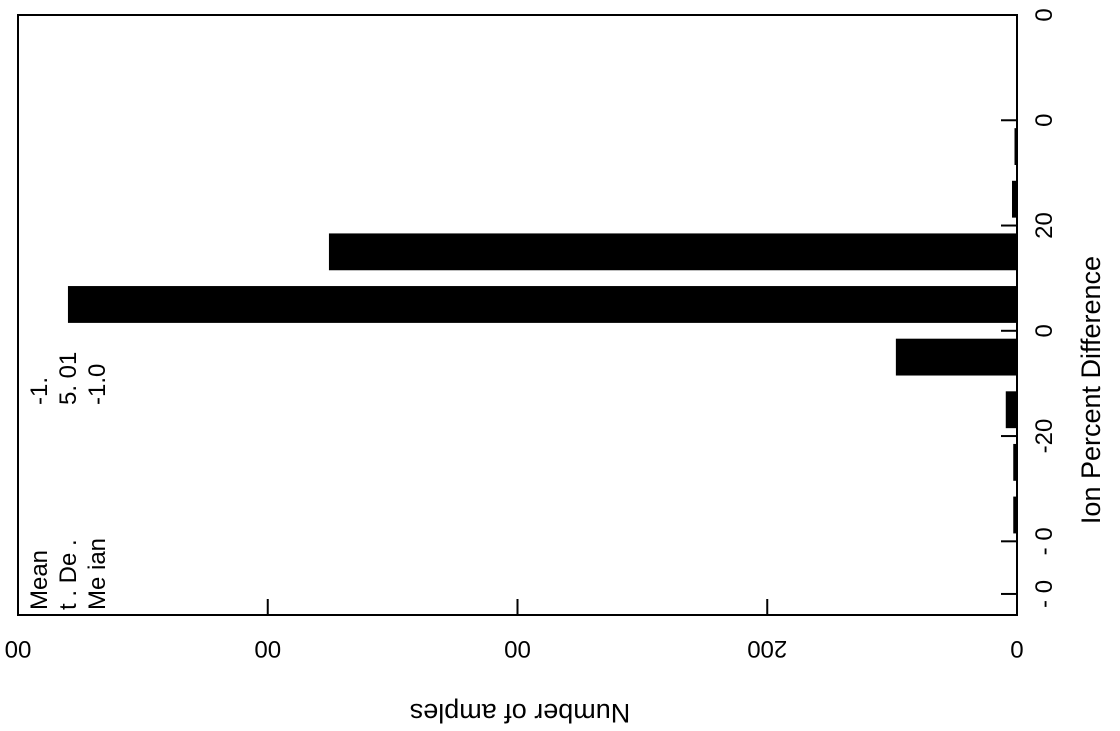  I want to click on x-tick-label-0: - 0, so click(1044, 594).